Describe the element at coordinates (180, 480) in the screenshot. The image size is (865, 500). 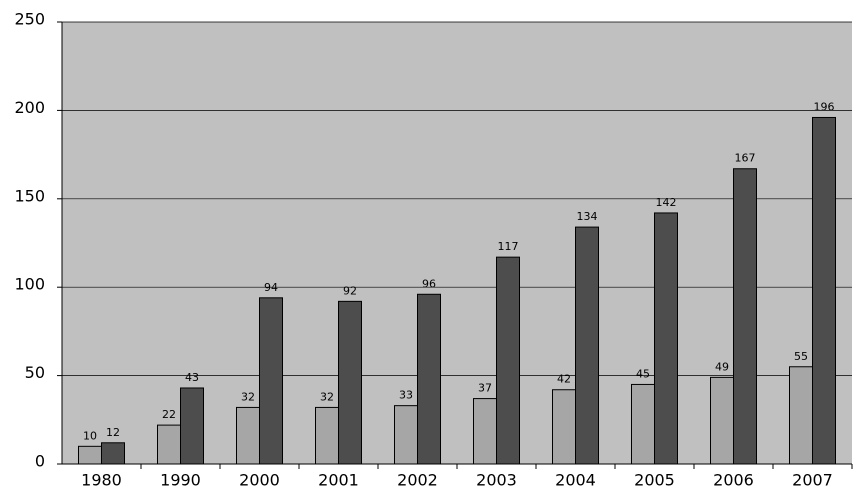
I see `x-tick-label: 1990` at that location.